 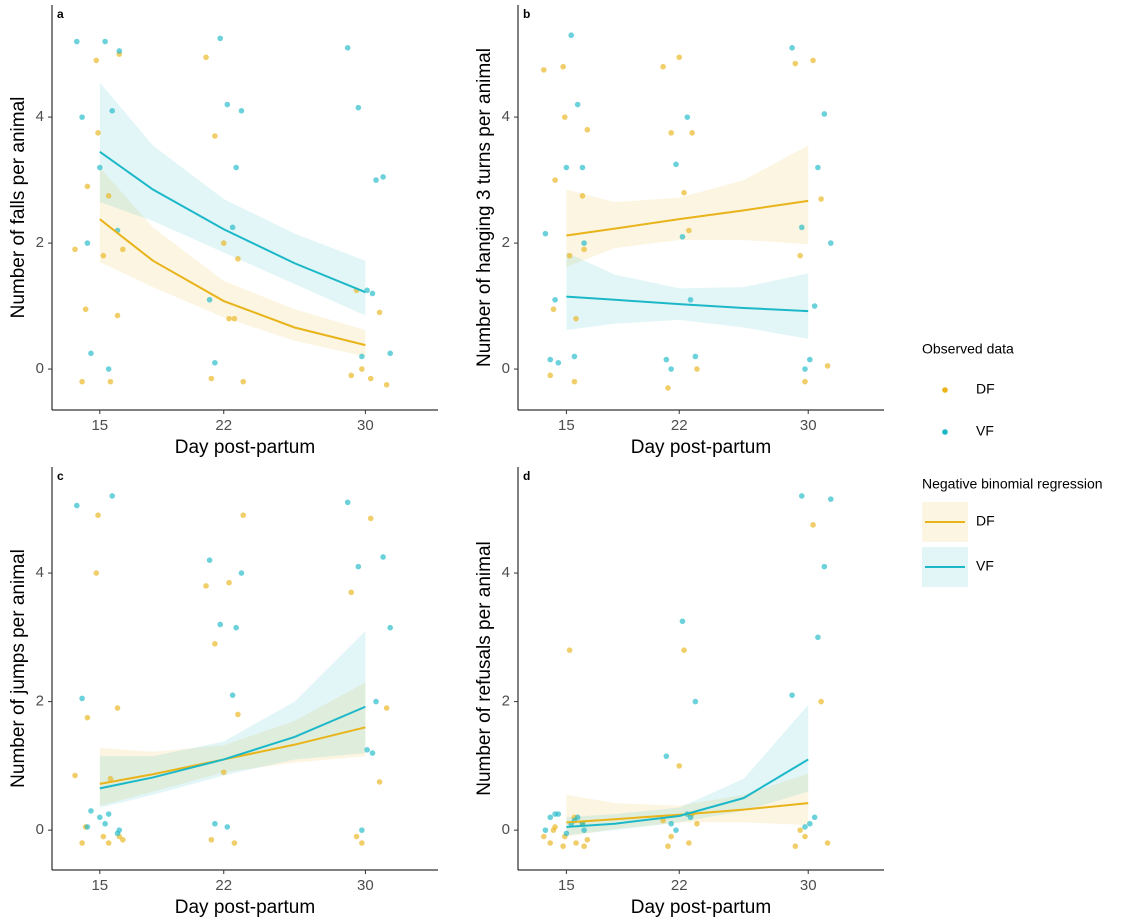 What do you see at coordinates (18, 668) in the screenshot?
I see `y-axis-title: Number of jumps per animal` at bounding box center [18, 668].